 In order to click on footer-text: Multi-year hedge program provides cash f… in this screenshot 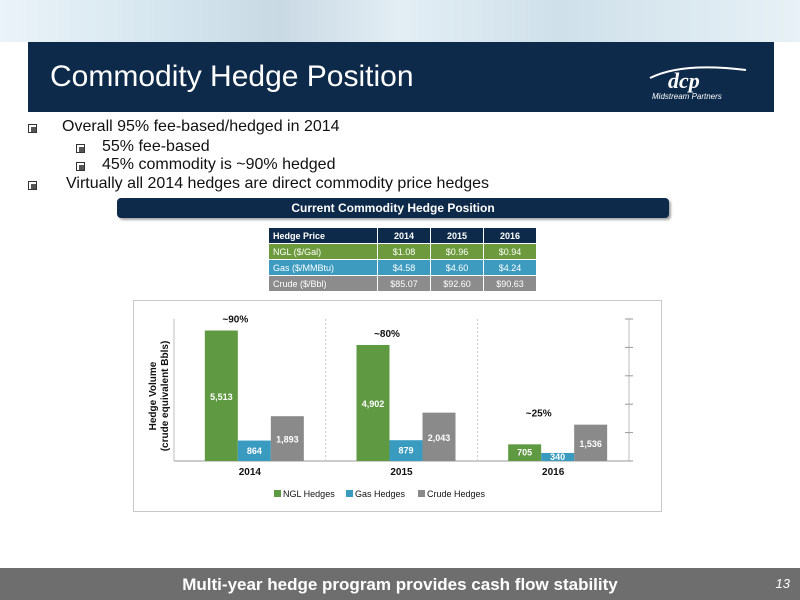, I will do `click(400, 584)`.